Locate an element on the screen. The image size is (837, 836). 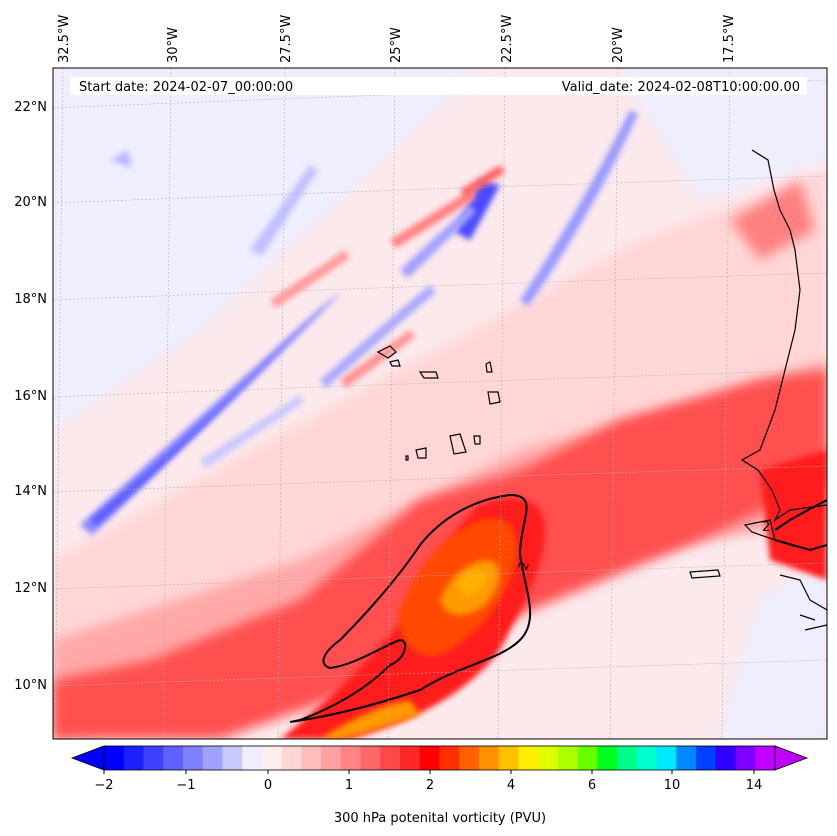
lat-labels: 22°N 20°N 18°N 16°N 14°N 12°N 10°N is located at coordinates (30, 396).